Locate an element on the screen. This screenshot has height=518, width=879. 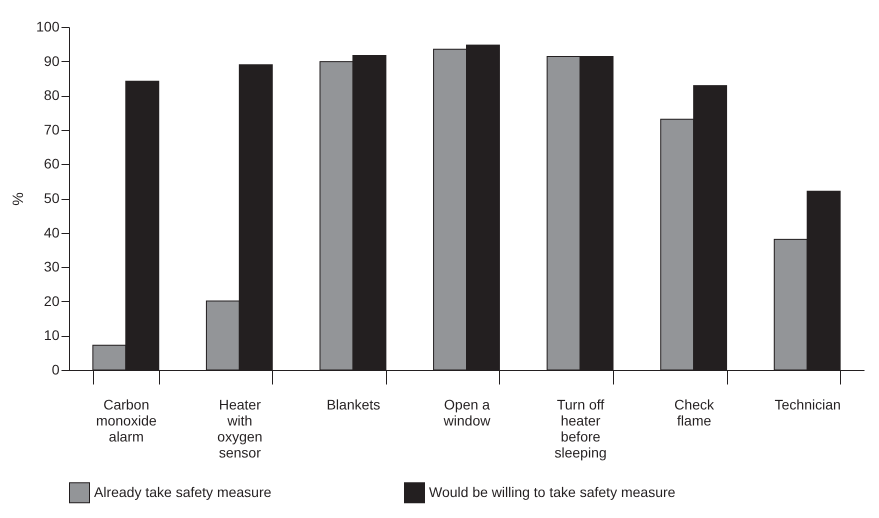
y-tick-label: 10 is located at coordinates (52, 335).